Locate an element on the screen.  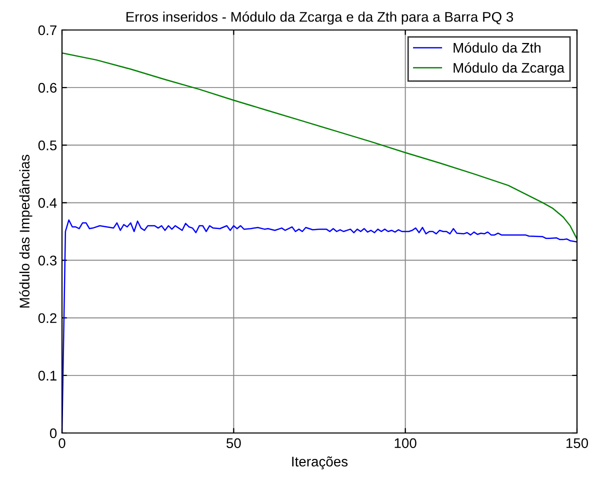
x-tick-label: 0 is located at coordinates (62, 443).